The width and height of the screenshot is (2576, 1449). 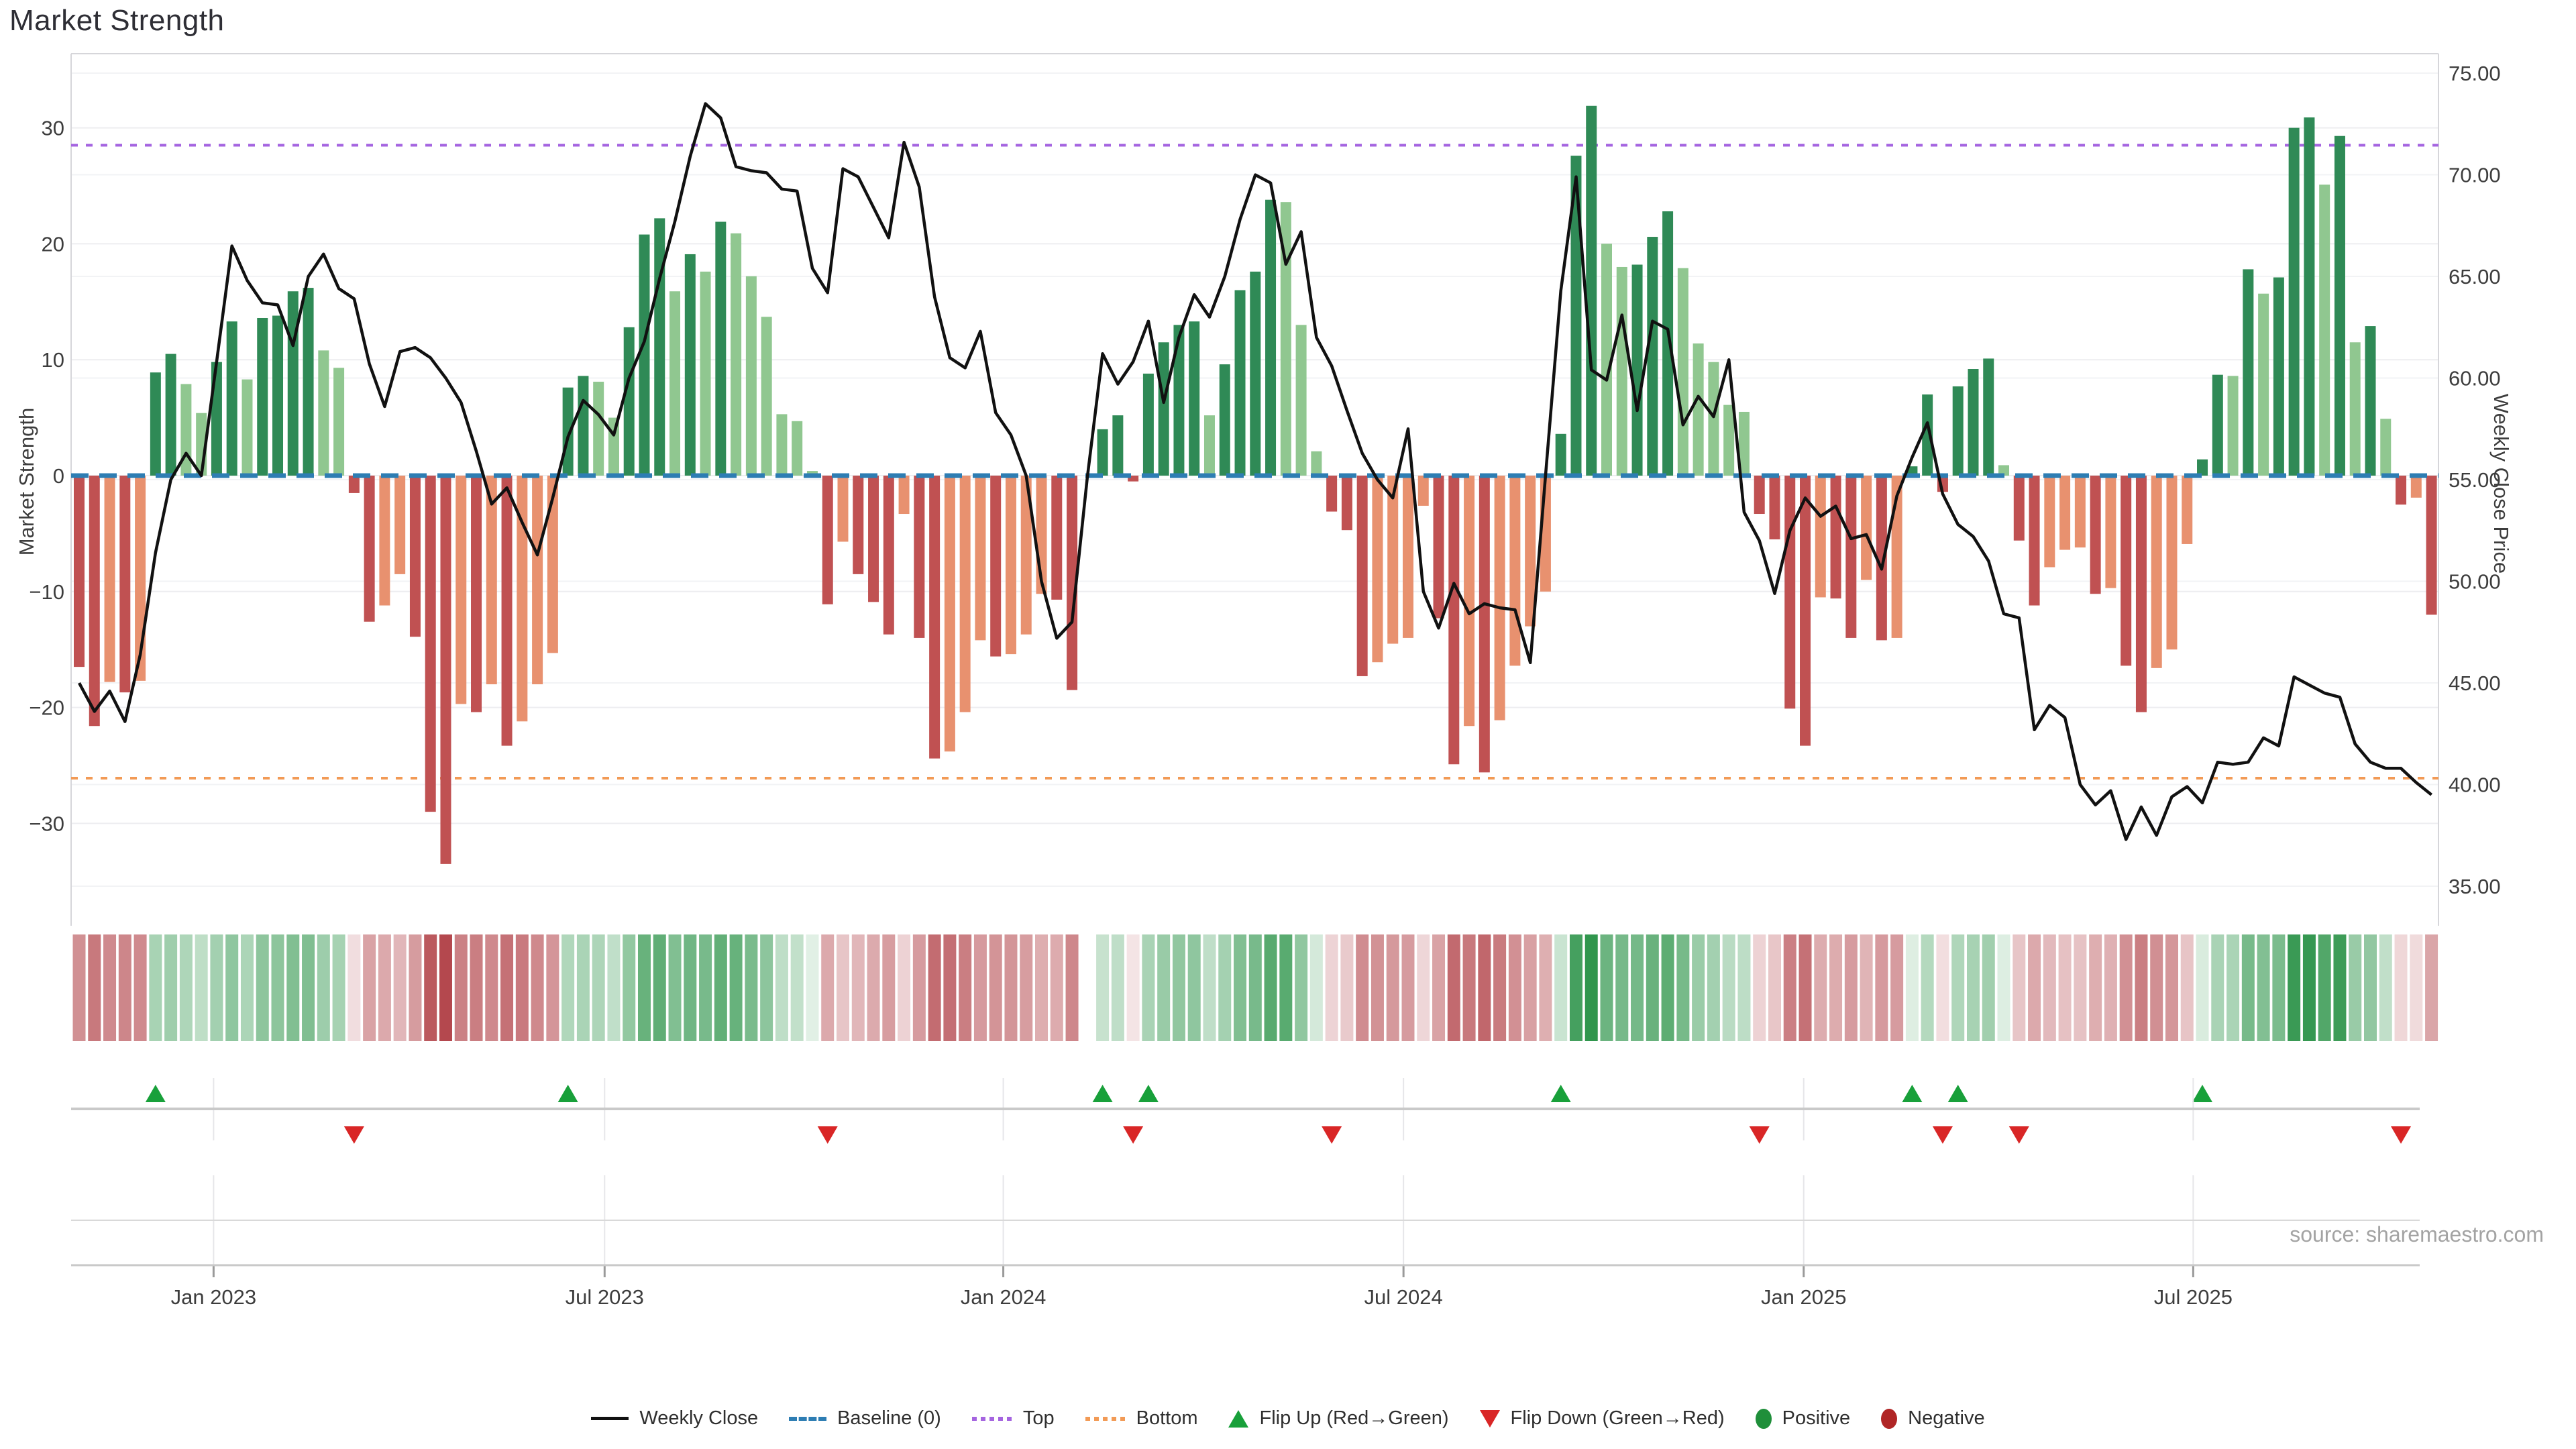 I want to click on left-axis-tick-label: −20, so click(x=46, y=708).